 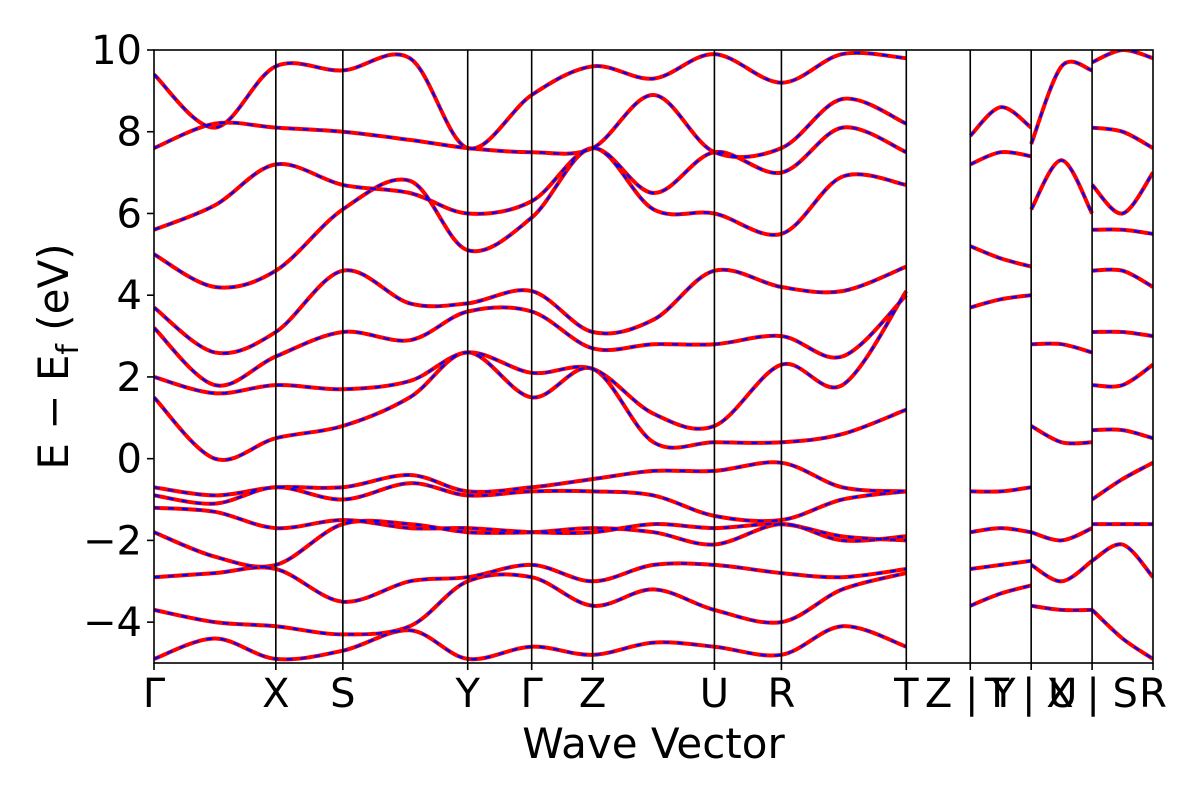 I want to click on y-axis-label-main: E − E, so click(x=53, y=412).